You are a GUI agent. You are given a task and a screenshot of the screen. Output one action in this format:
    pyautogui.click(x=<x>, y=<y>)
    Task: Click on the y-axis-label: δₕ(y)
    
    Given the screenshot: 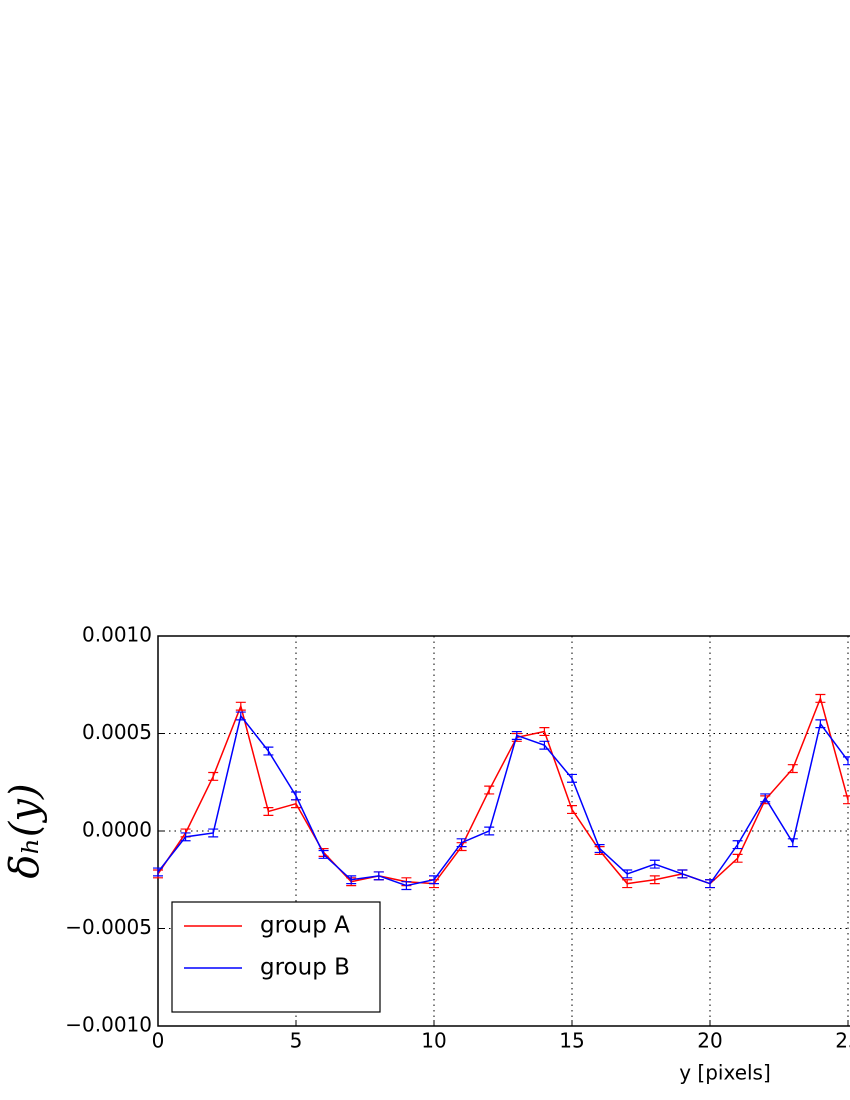 What is the action you would take?
    pyautogui.click(x=25, y=830)
    